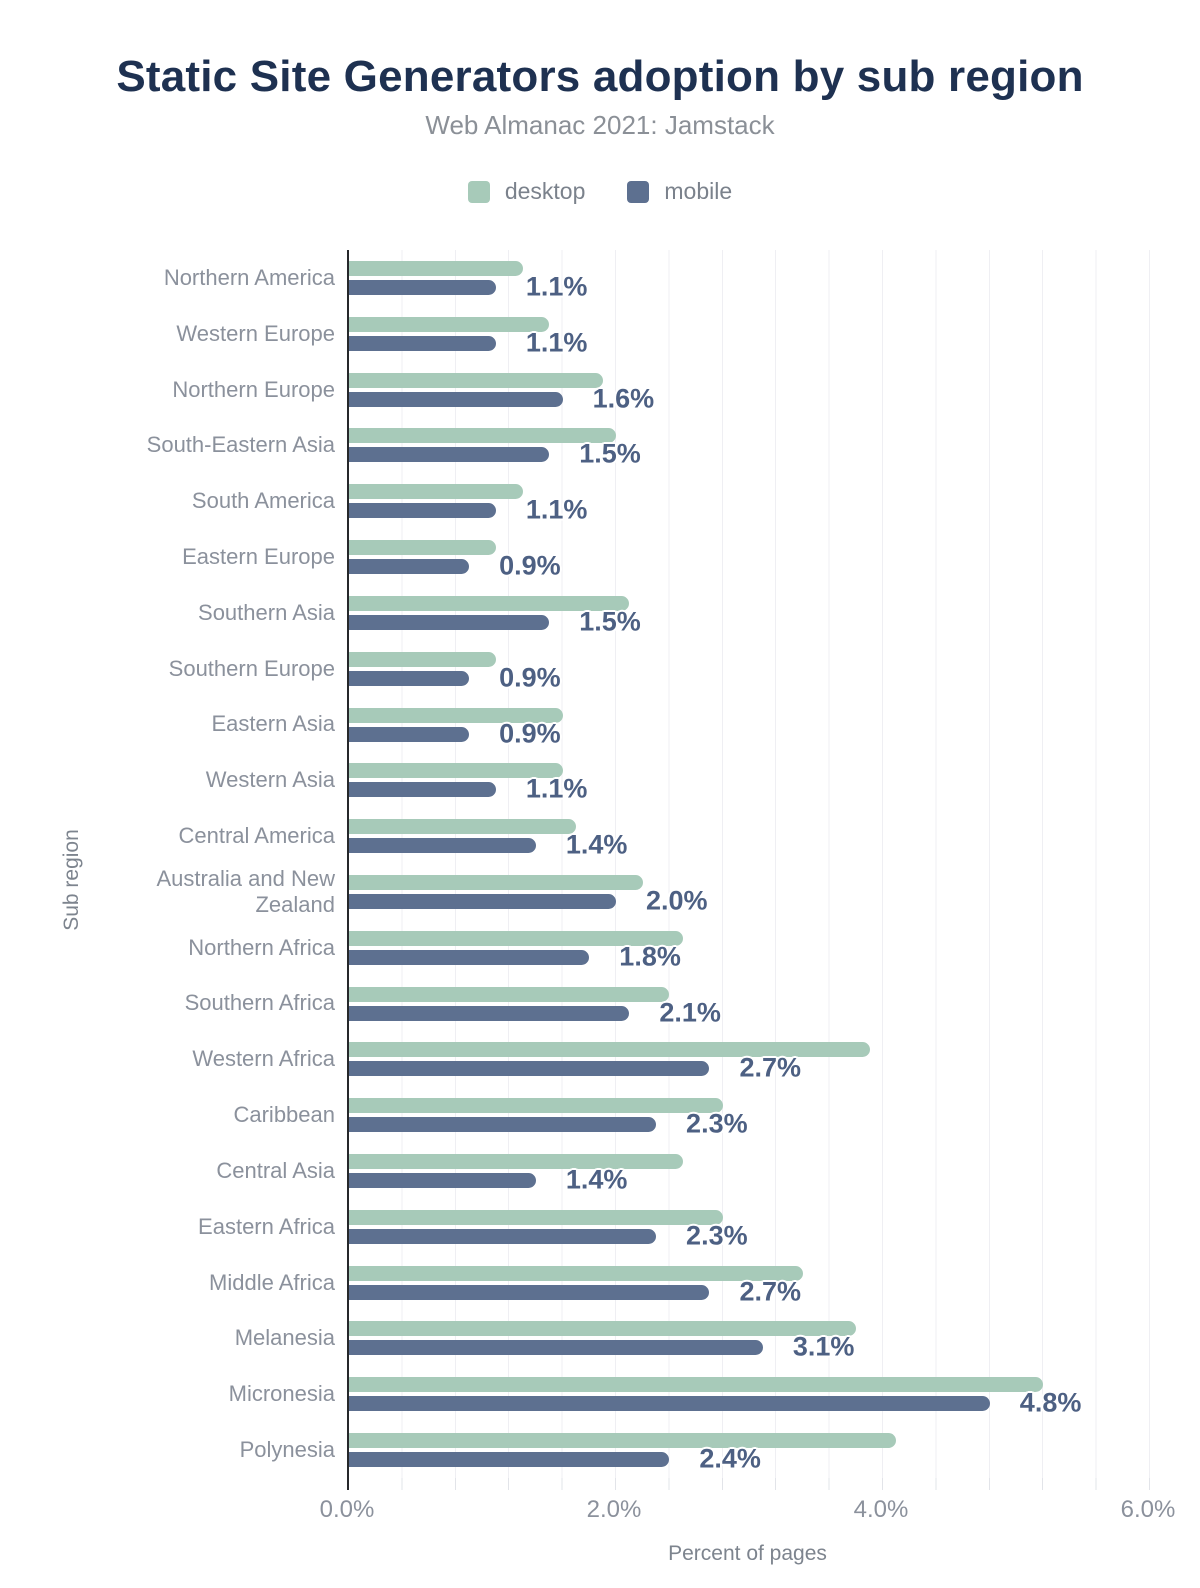 This screenshot has width=1200, height=1588. Describe the element at coordinates (770, 1067) in the screenshot. I see `value-label: 2.7%` at that location.